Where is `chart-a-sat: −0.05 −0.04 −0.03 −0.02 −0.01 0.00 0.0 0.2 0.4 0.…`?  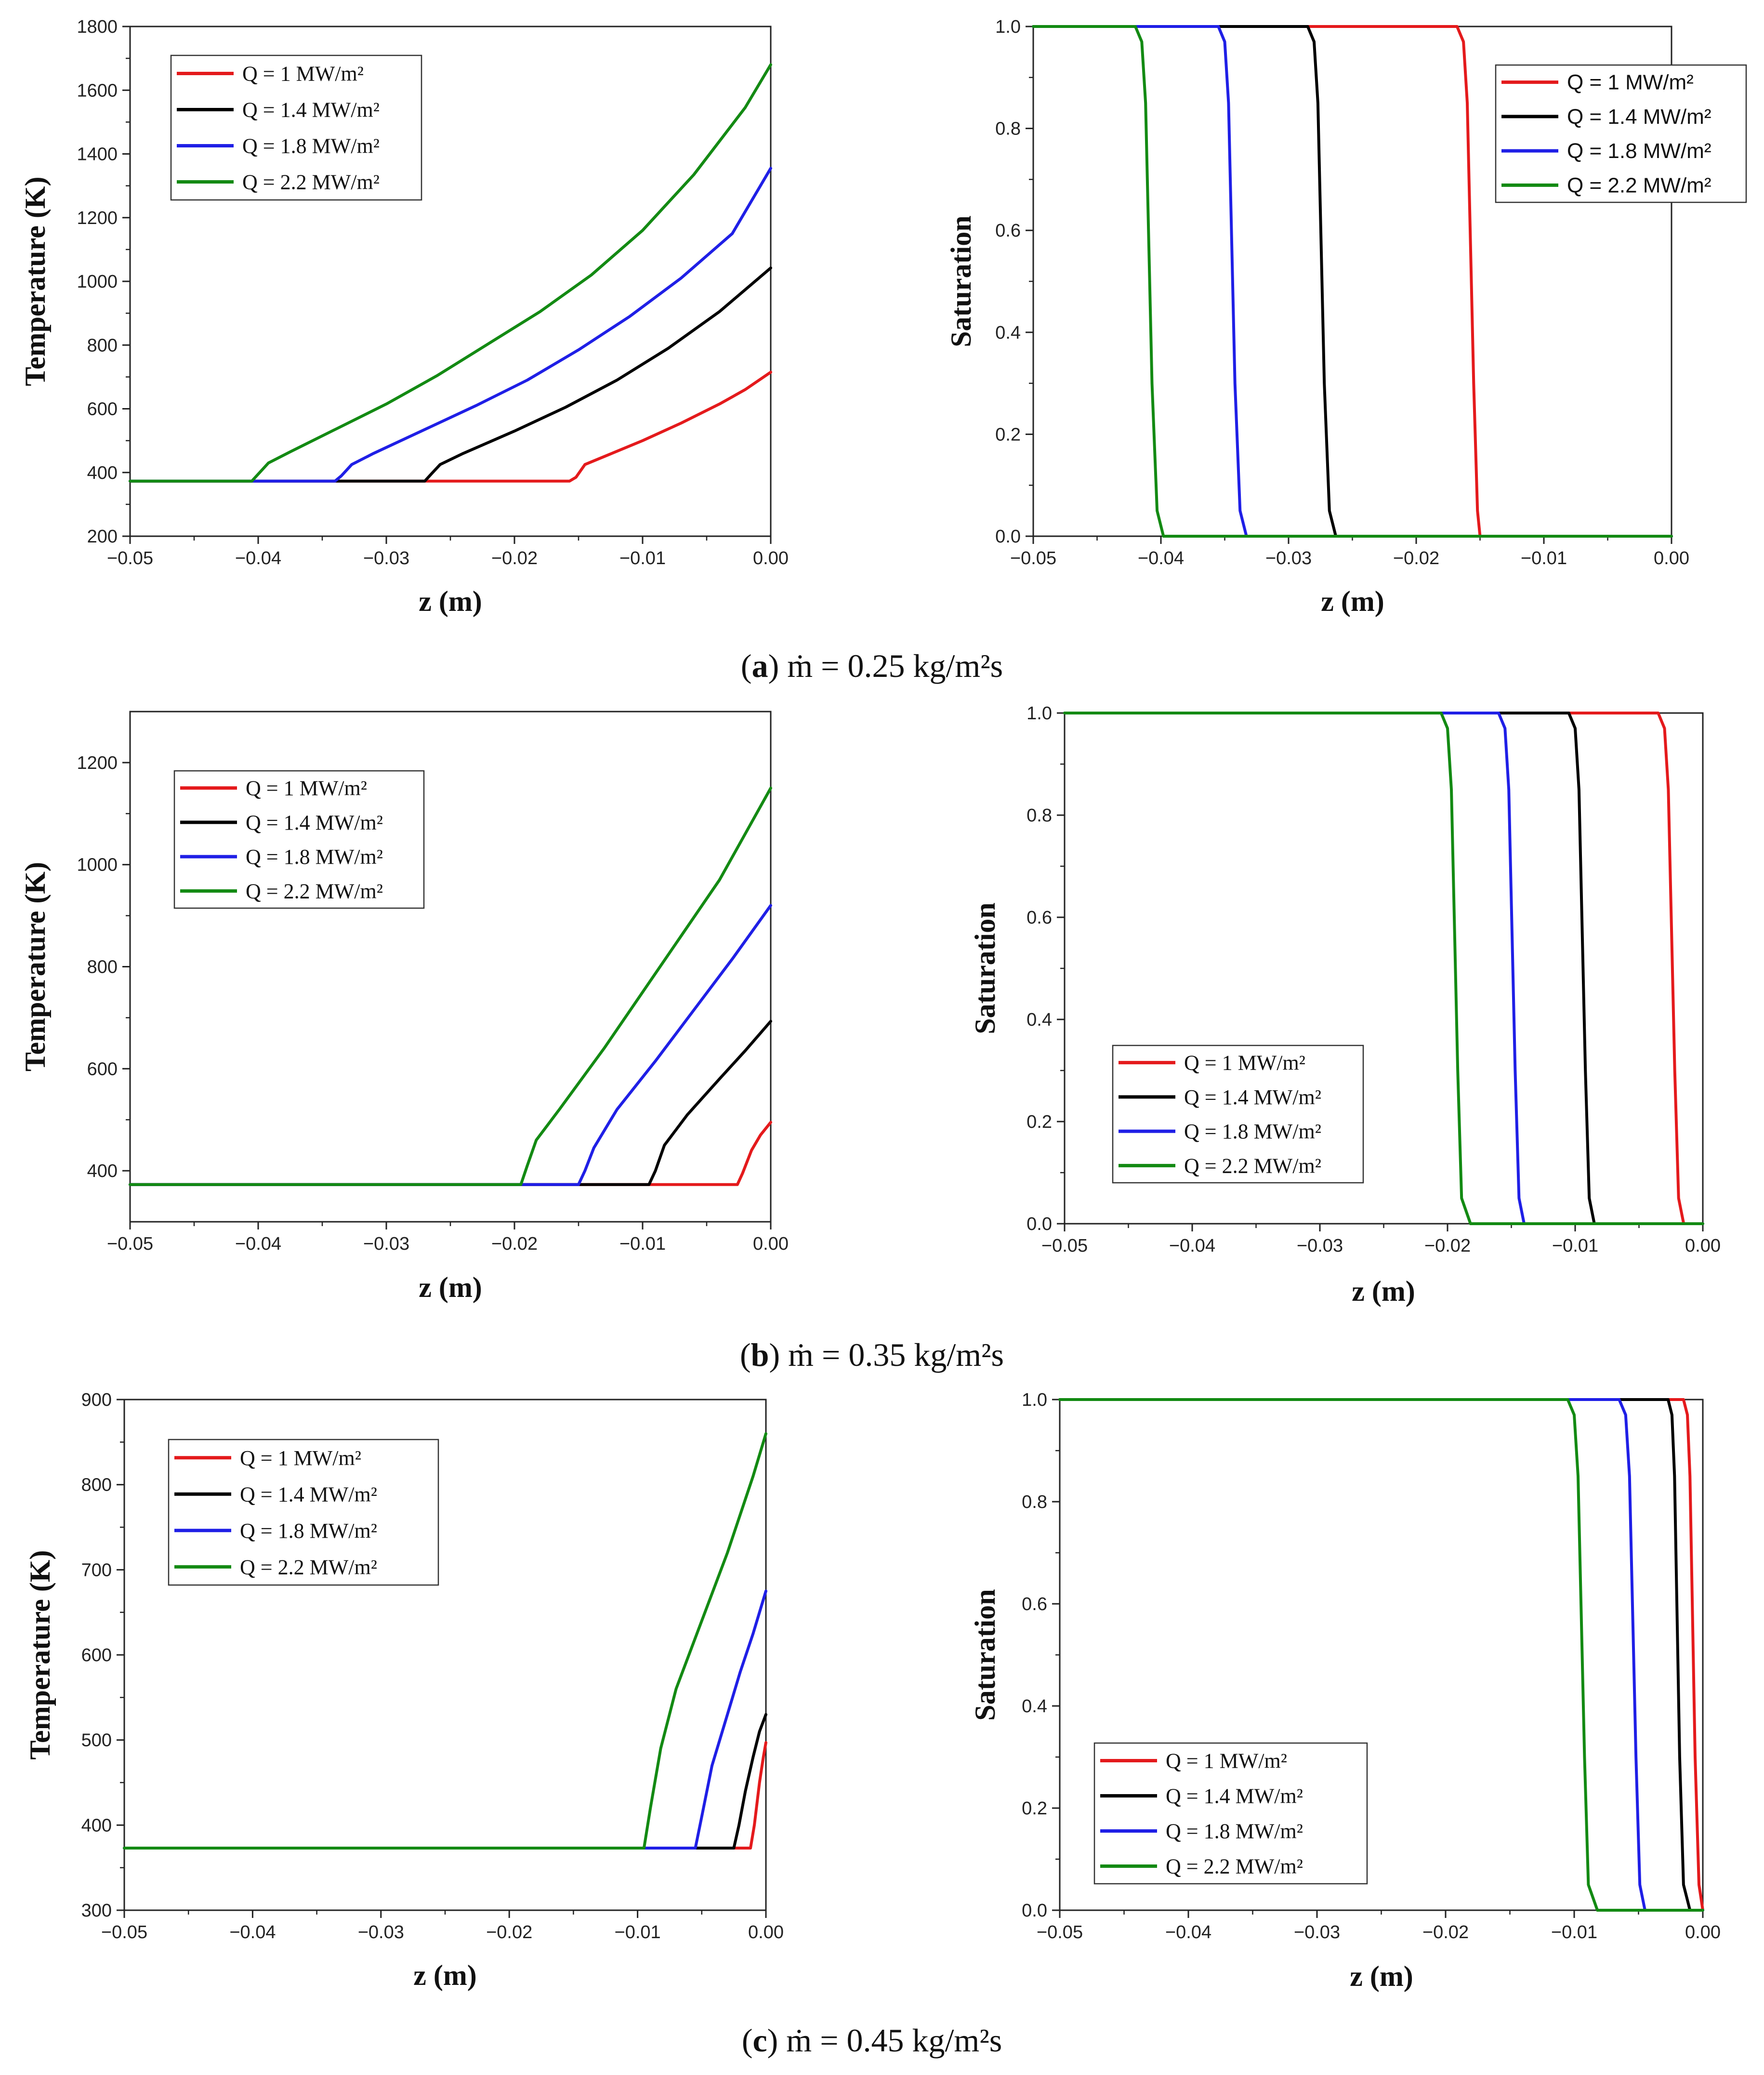 chart-a-sat: −0.05 −0.04 −0.03 −0.02 −0.01 0.00 0.0 0.2 0.4 0.… is located at coordinates (1346, 317).